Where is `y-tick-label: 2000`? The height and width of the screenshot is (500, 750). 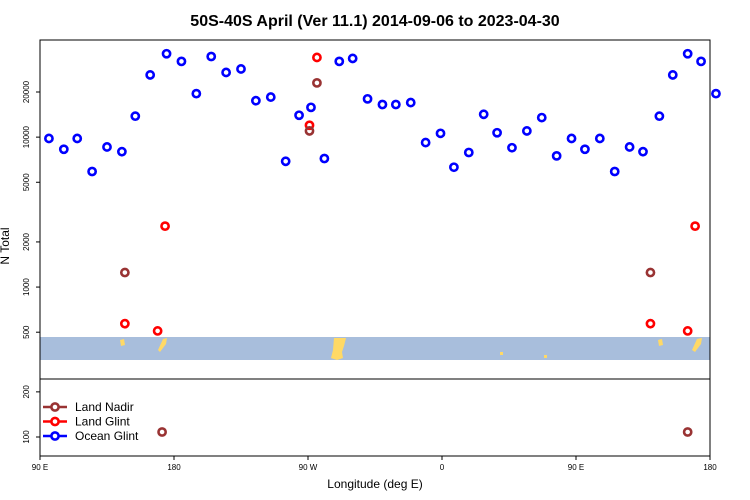 y-tick-label: 2000 is located at coordinates (26, 241).